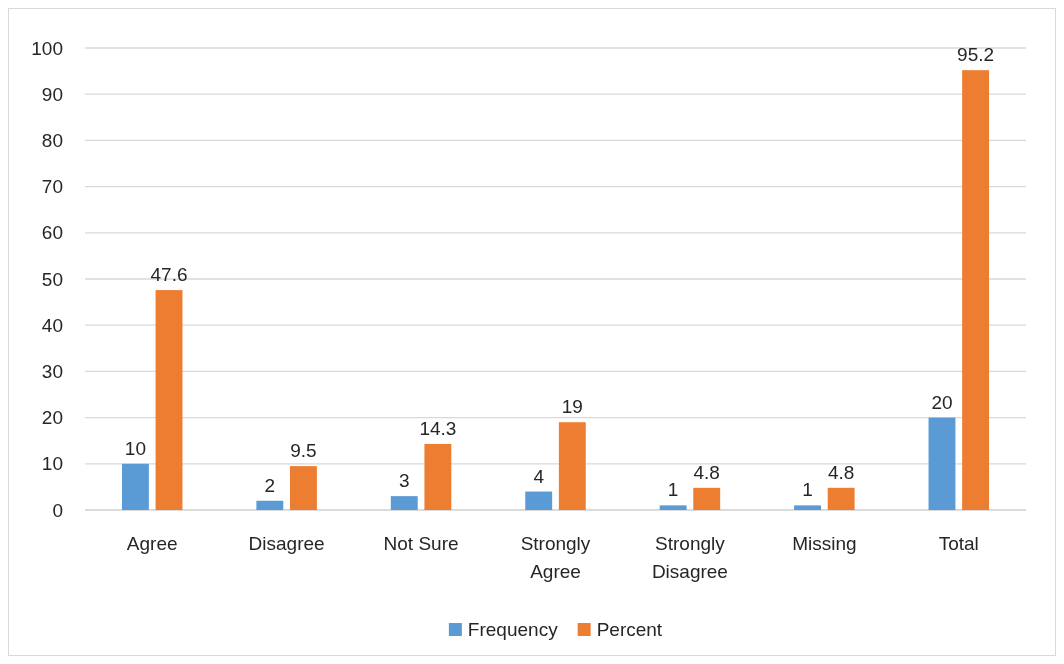 This screenshot has width=1064, height=664. I want to click on y-tick-label: 30, so click(52, 371).